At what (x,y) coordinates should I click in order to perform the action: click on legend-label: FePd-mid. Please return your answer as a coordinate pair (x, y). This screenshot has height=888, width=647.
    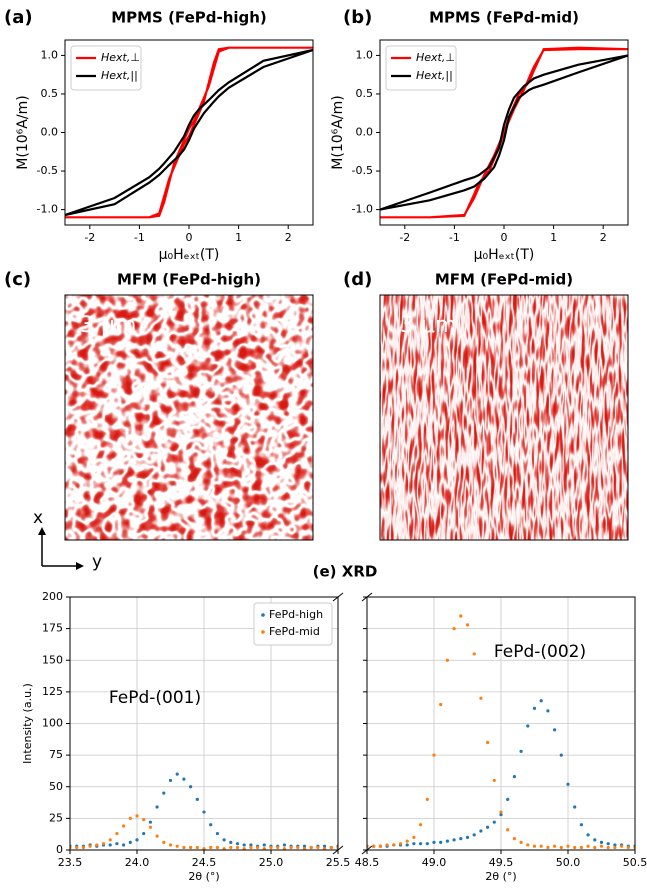
    Looking at the image, I should click on (294, 631).